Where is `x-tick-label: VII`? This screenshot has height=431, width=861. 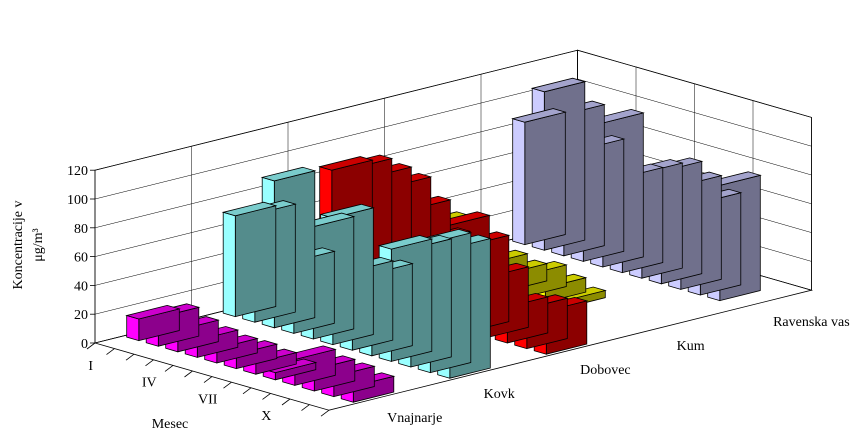 x-tick-label: VII is located at coordinates (208, 399).